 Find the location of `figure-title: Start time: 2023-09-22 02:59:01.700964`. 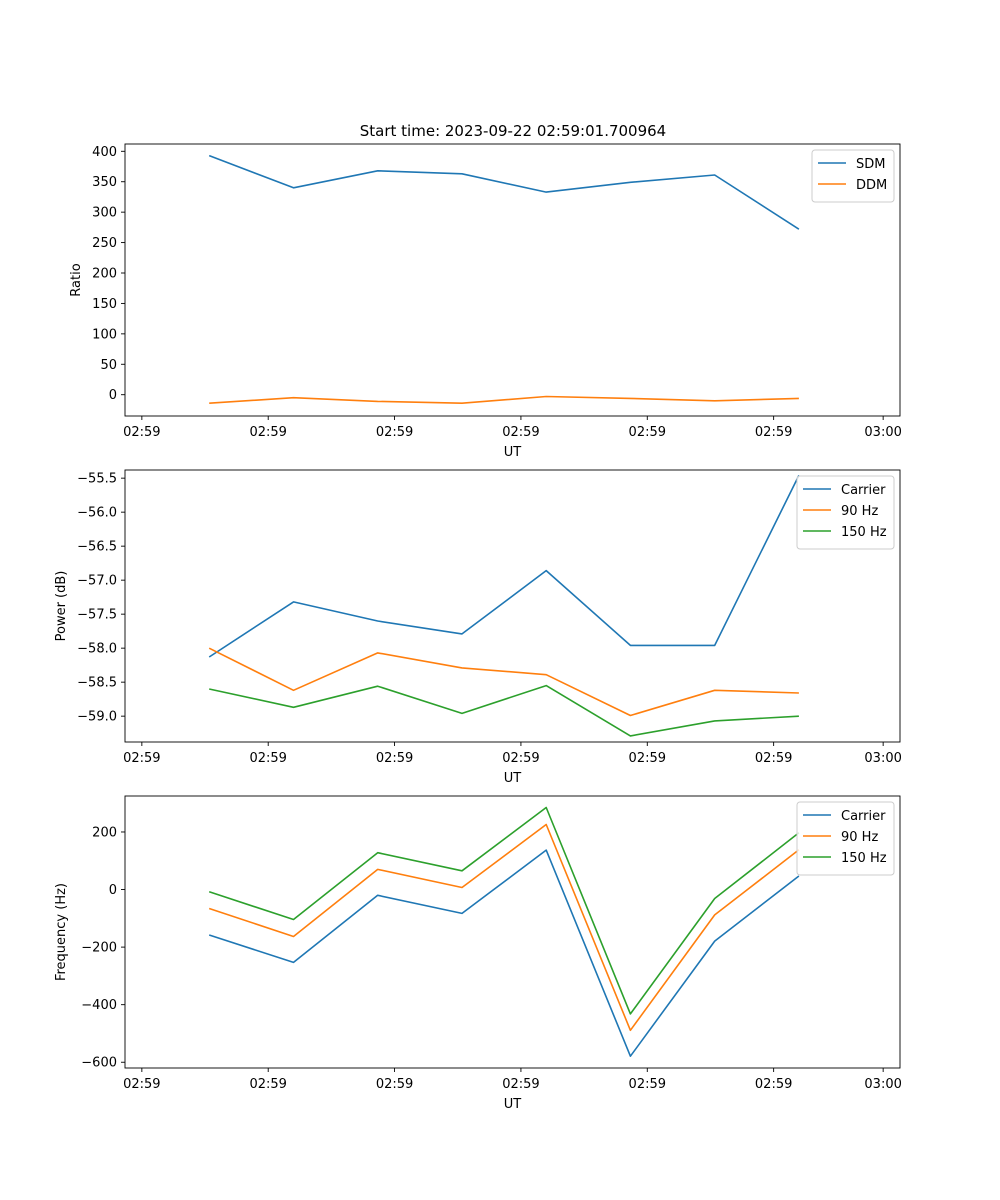

figure-title: Start time: 2023-09-22 02:59:01.700964 is located at coordinates (513, 131).